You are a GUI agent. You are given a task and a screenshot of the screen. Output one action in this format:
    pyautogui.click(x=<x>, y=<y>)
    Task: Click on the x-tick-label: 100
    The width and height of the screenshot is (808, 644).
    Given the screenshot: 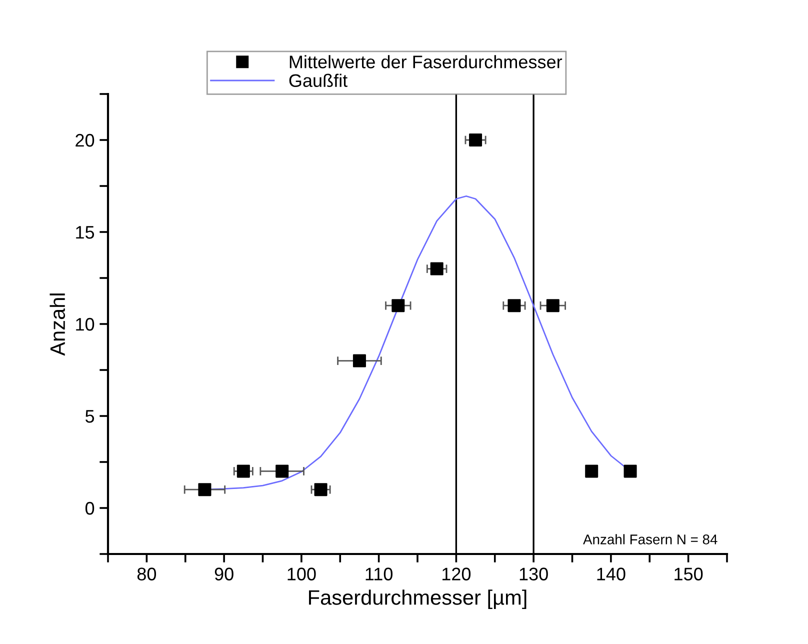 What is the action you would take?
    pyautogui.click(x=302, y=574)
    